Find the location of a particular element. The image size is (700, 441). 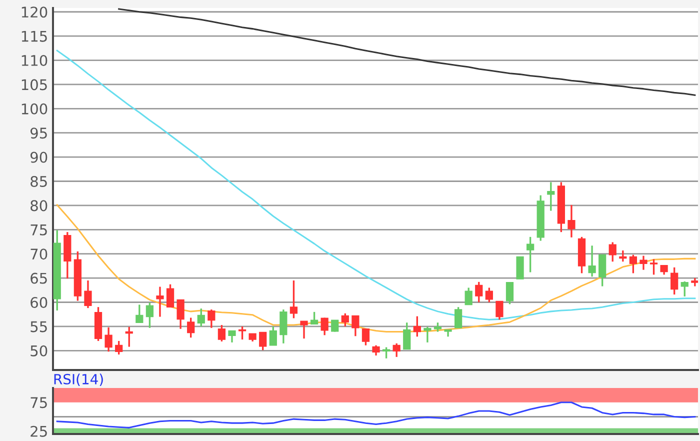

y-tick-label: 105 is located at coordinates (34, 84).